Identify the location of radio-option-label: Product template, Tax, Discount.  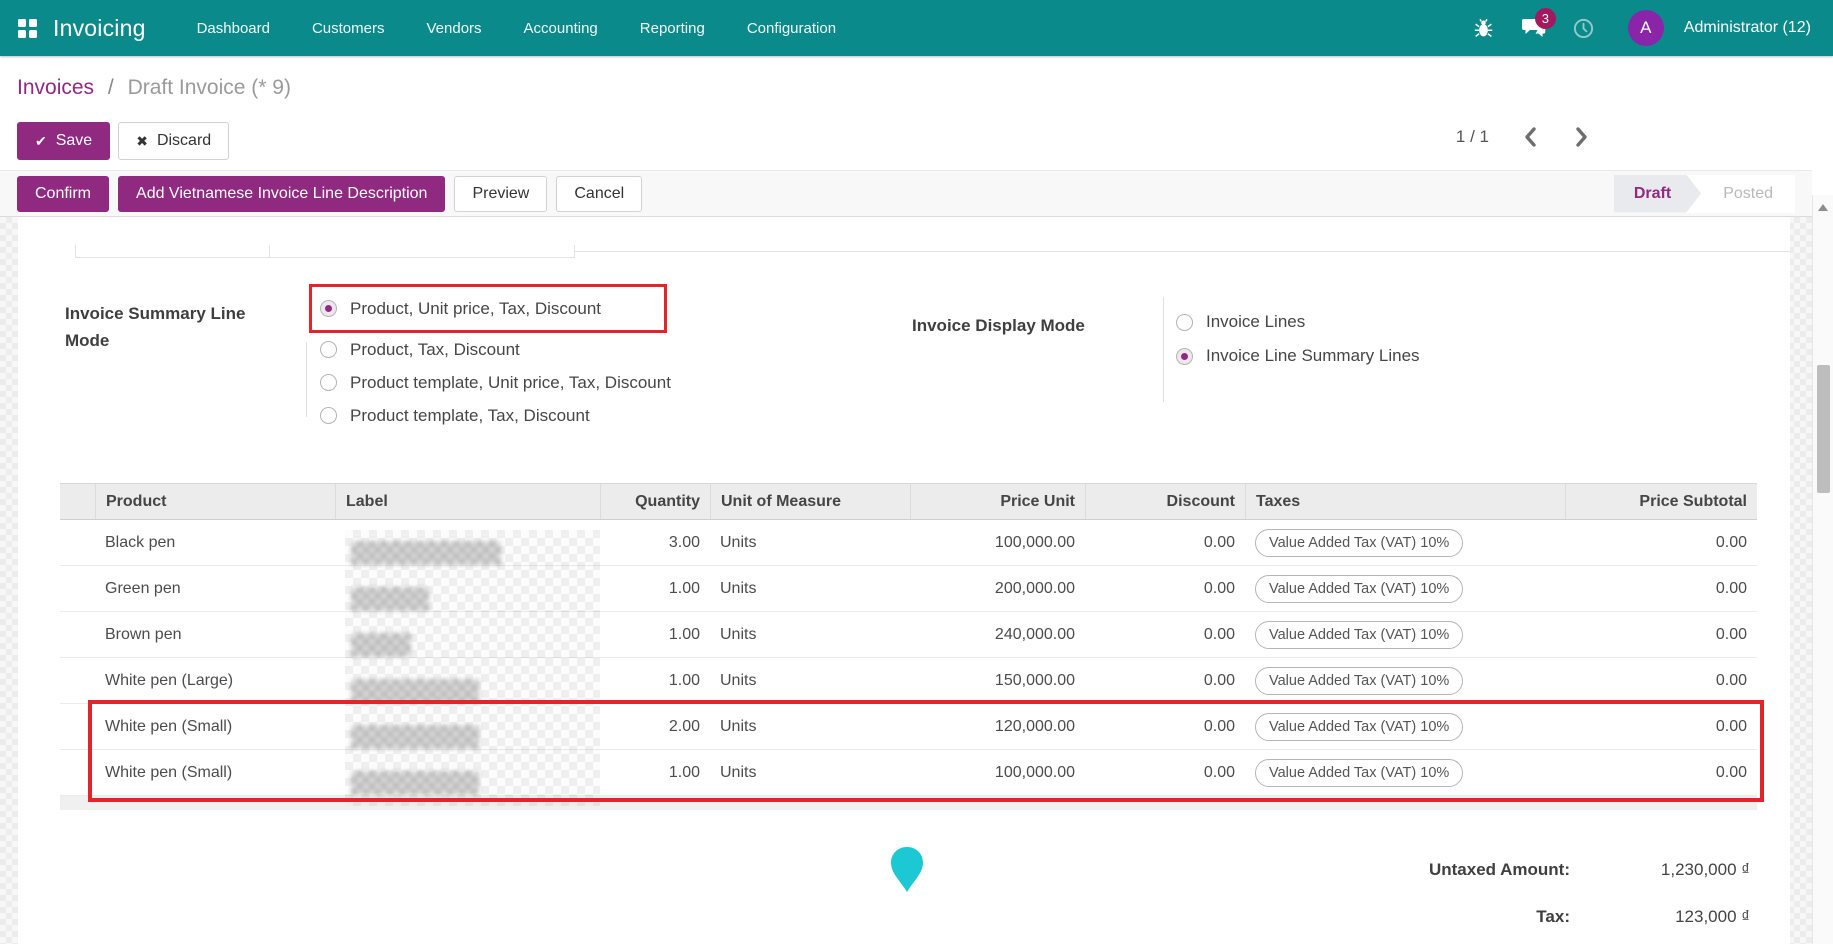
(470, 415).